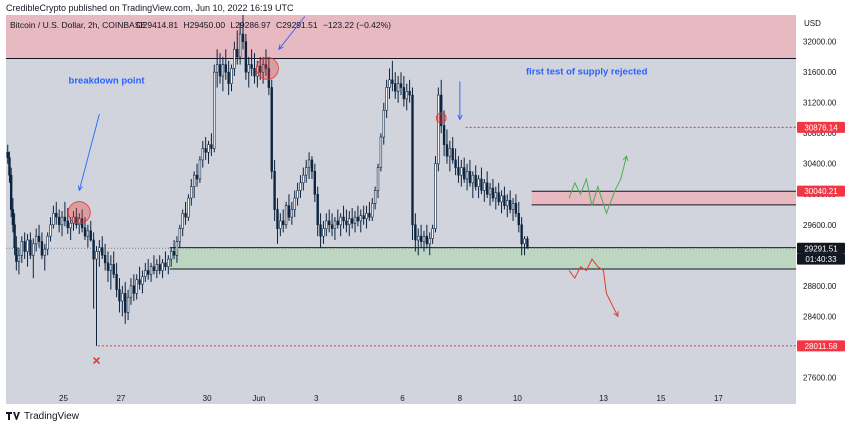 The width and height of the screenshot is (850, 427). Describe the element at coordinates (401, 37) in the screenshot. I see `supply-zone-top` at that location.